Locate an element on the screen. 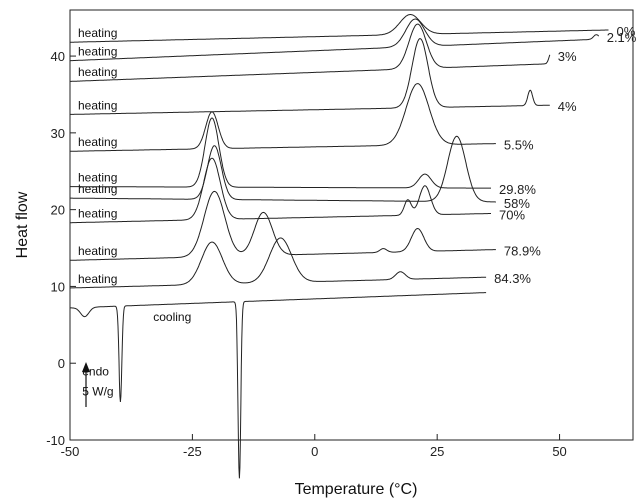 The height and width of the screenshot is (502, 643). y-tick-label: 40 is located at coordinates (58, 56).